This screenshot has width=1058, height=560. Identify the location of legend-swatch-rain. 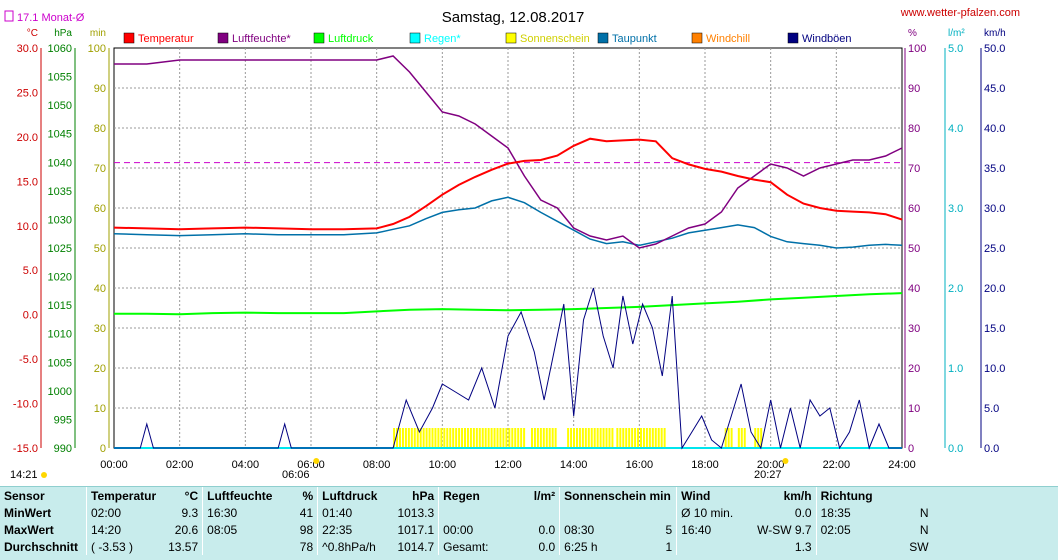
(415, 38).